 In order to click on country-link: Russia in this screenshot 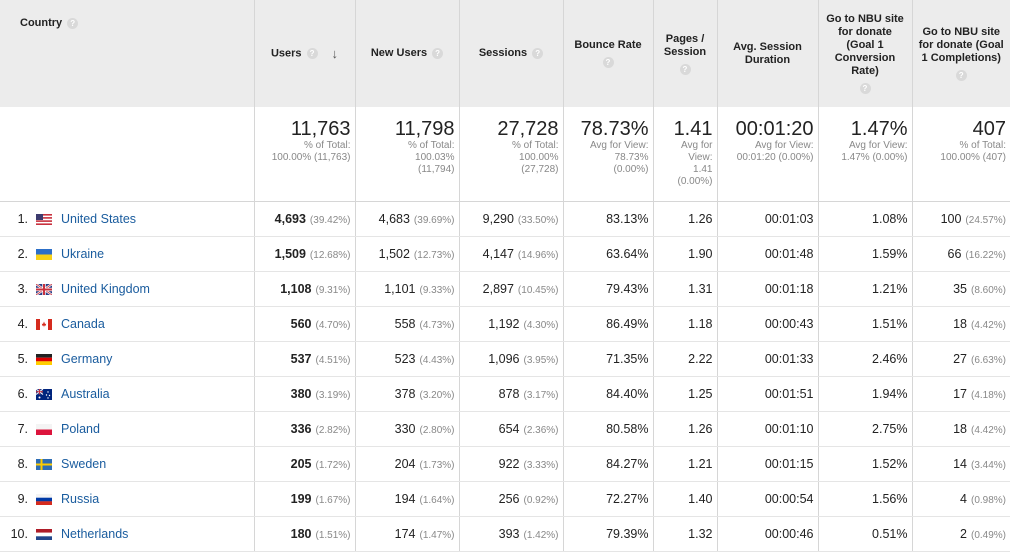, I will do `click(80, 499)`.